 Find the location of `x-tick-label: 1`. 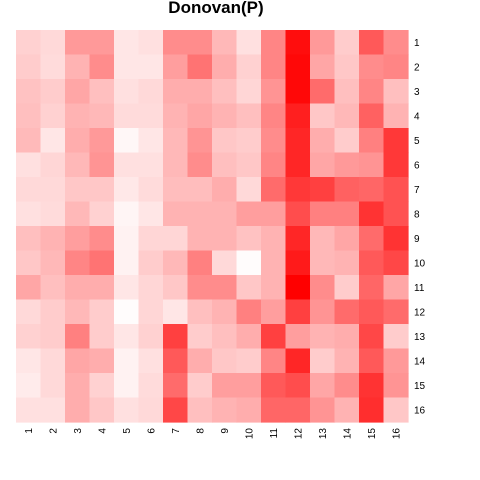

x-tick-label: 1 is located at coordinates (29, 431).